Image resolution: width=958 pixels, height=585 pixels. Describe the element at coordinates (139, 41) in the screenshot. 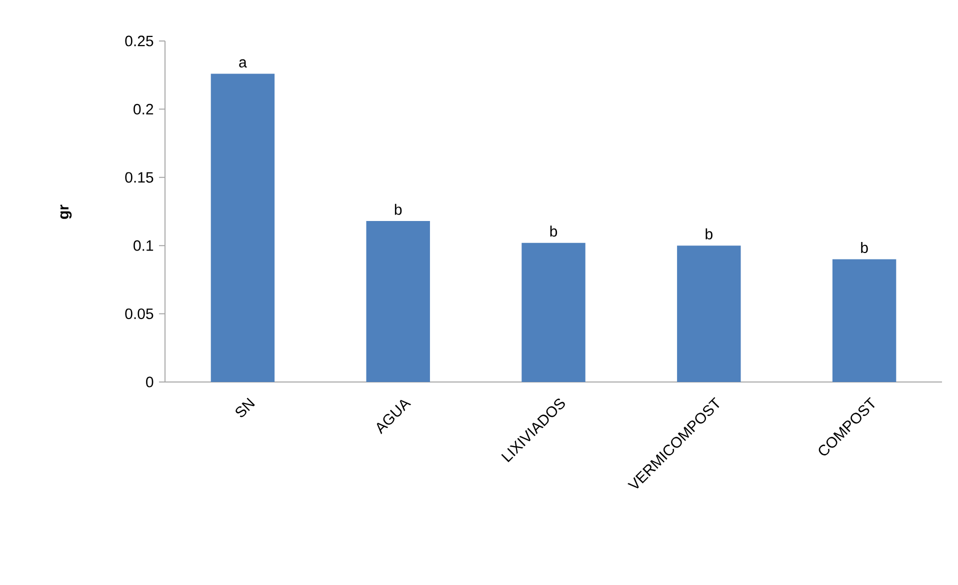

I see `y-tick-label: 0.25` at that location.